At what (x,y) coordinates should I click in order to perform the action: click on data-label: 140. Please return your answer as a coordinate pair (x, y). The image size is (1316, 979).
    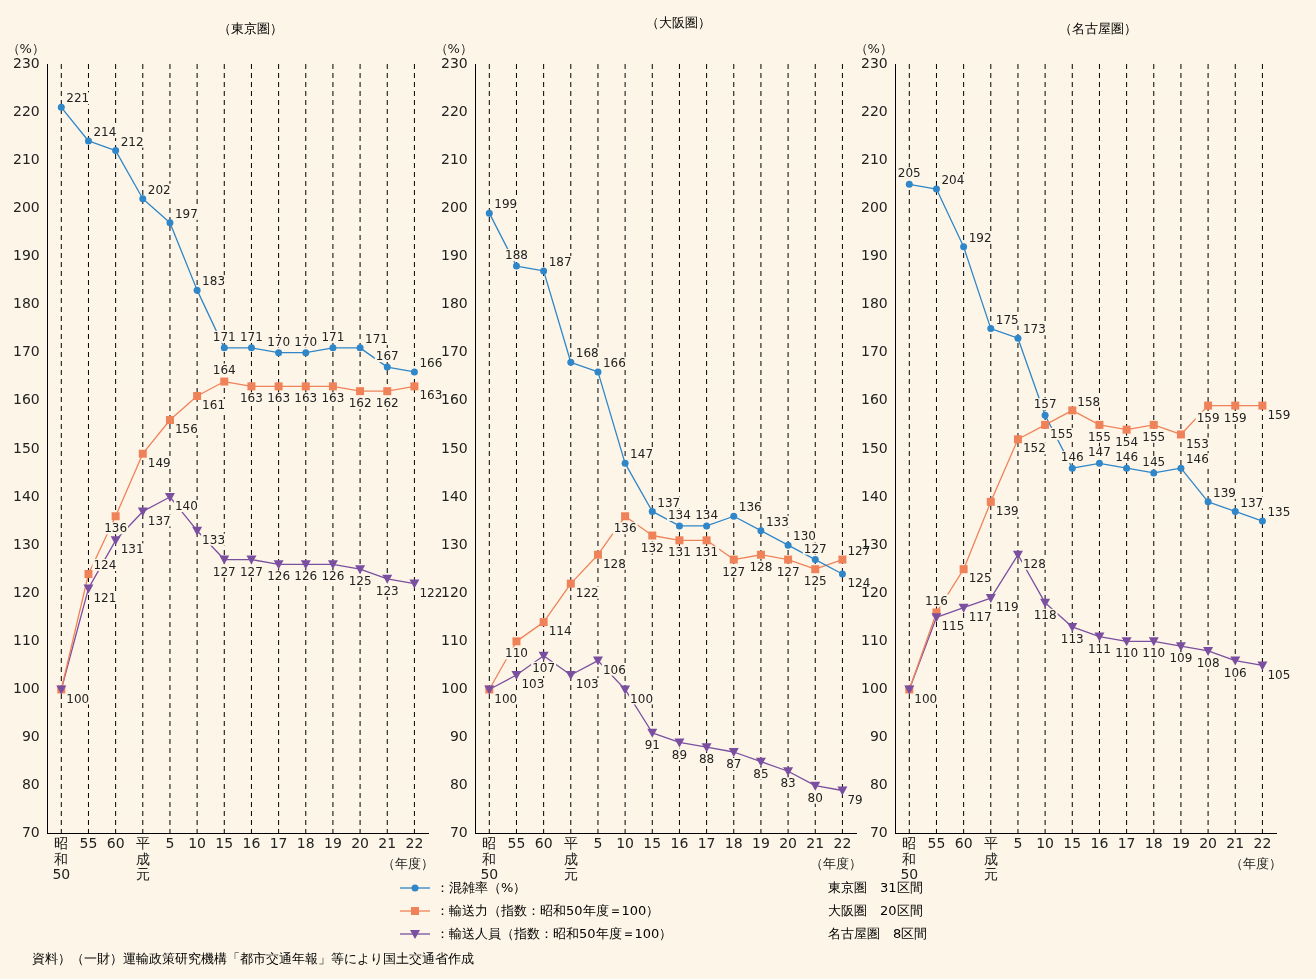
    Looking at the image, I should click on (186, 506).